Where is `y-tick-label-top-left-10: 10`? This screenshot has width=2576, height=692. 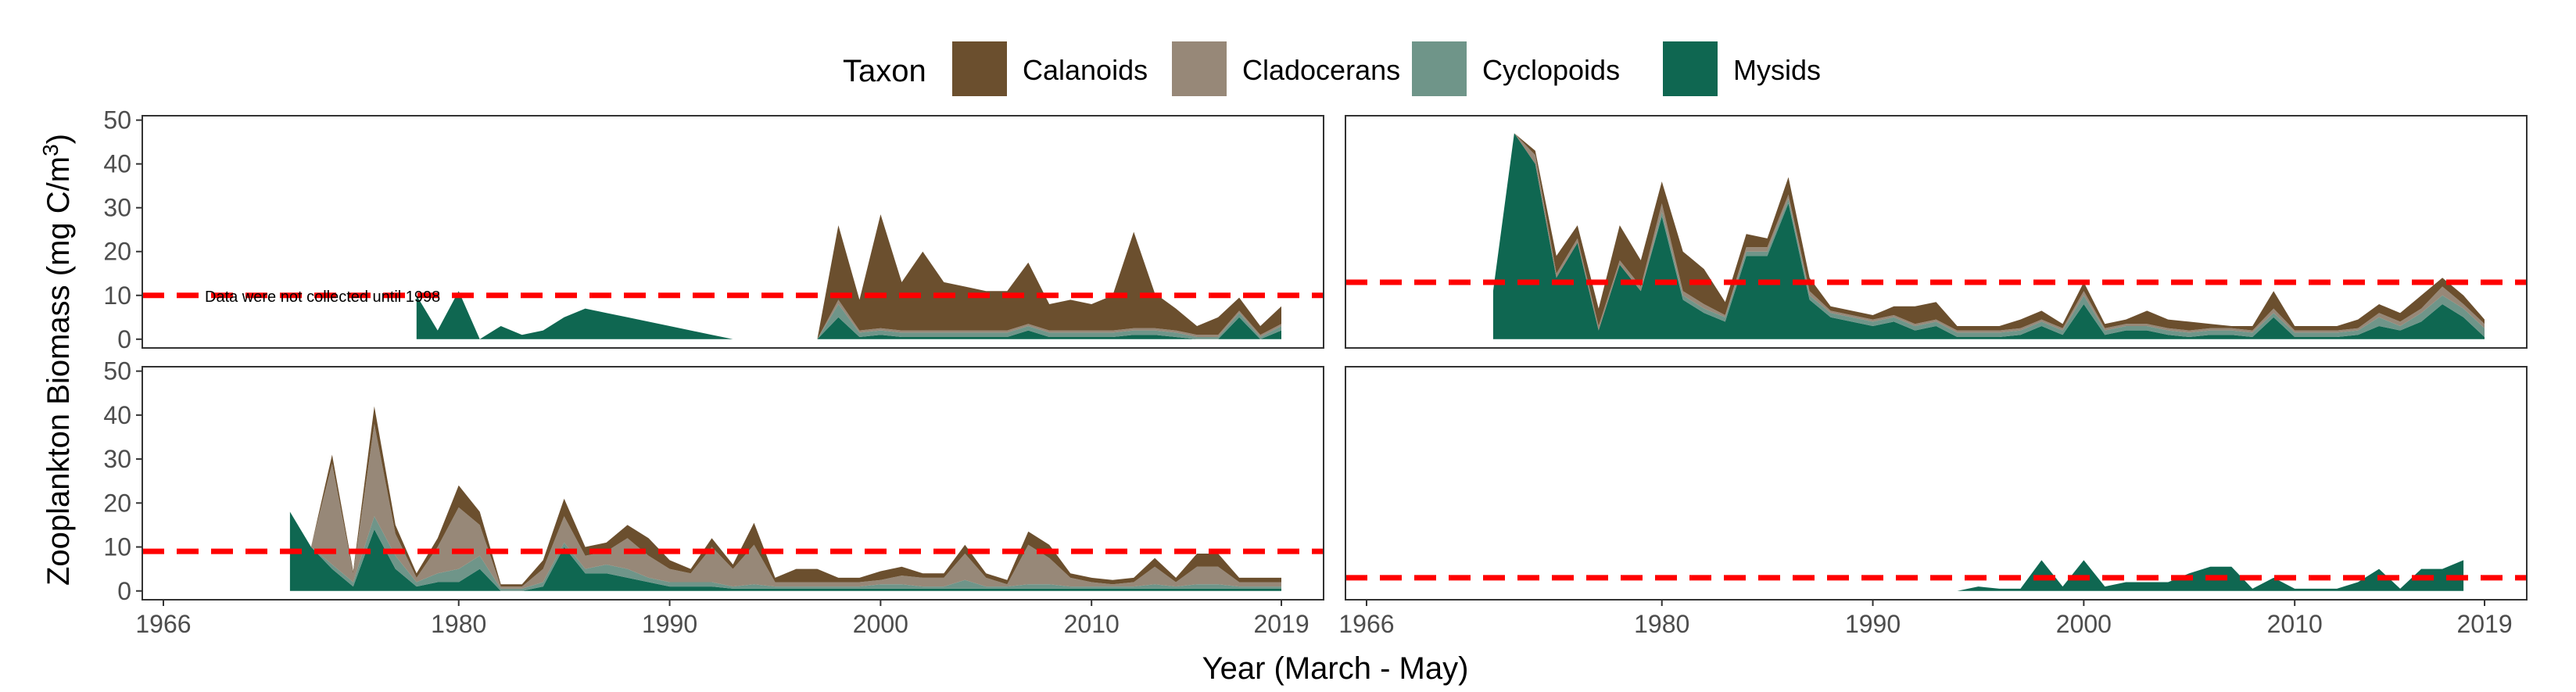 y-tick-label-top-left-10: 10 is located at coordinates (117, 296).